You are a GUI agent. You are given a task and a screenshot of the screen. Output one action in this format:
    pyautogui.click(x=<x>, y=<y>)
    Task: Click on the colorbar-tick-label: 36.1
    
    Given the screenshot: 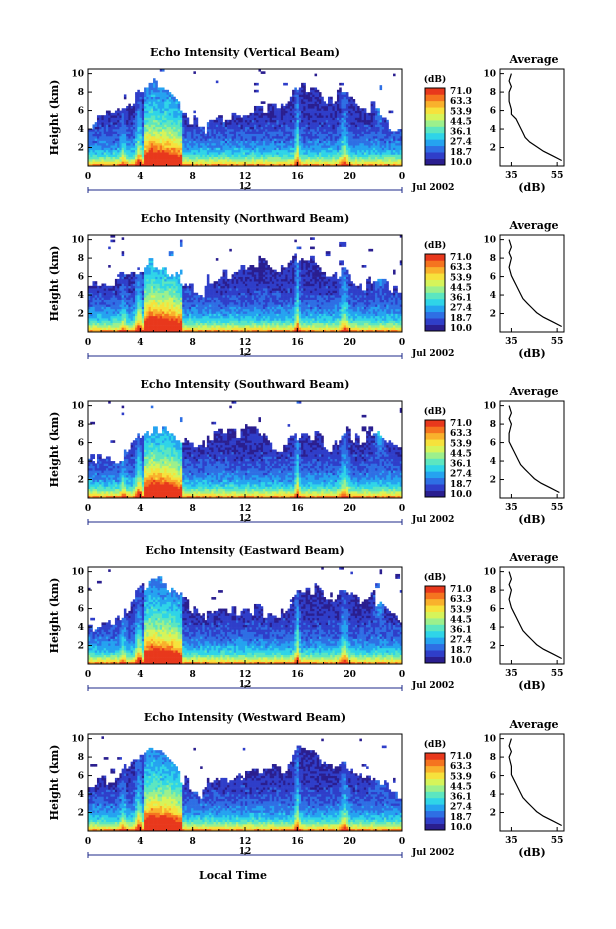 What is the action you would take?
    pyautogui.click(x=461, y=133)
    